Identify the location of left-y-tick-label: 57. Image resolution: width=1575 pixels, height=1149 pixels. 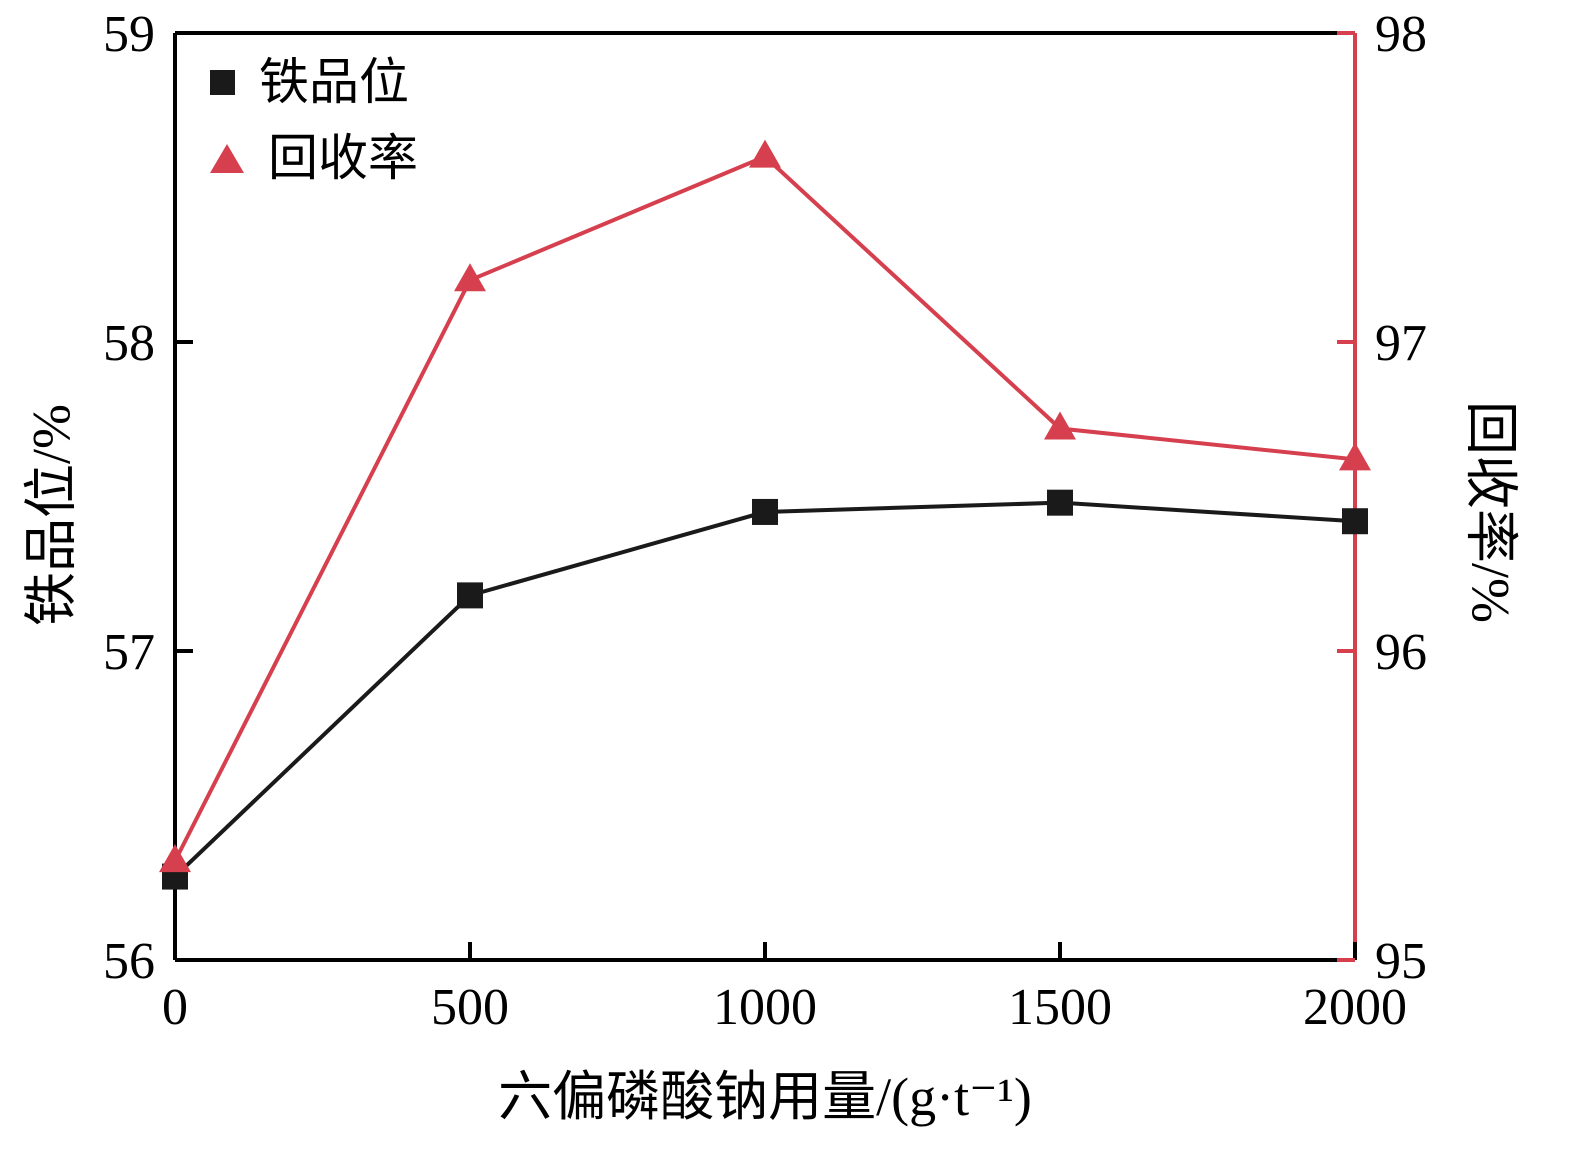
(129, 652).